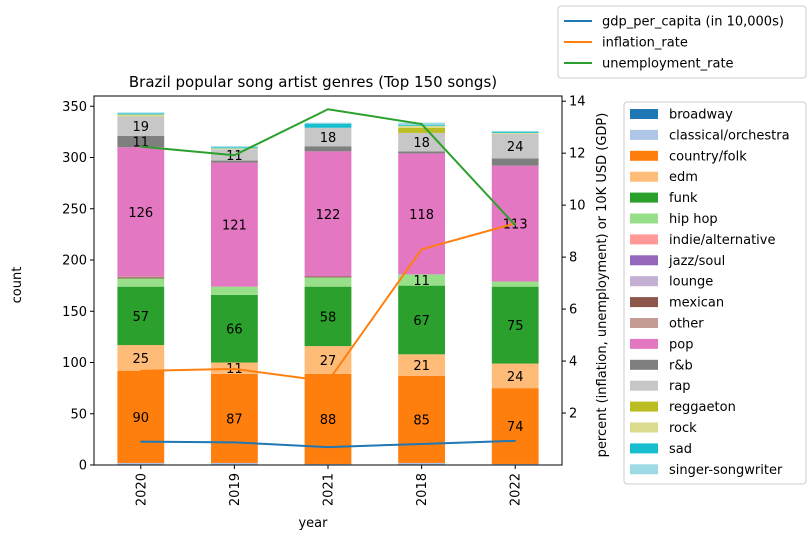  Describe the element at coordinates (78, 414) in the screenshot. I see `y-tick-label: 50` at that location.